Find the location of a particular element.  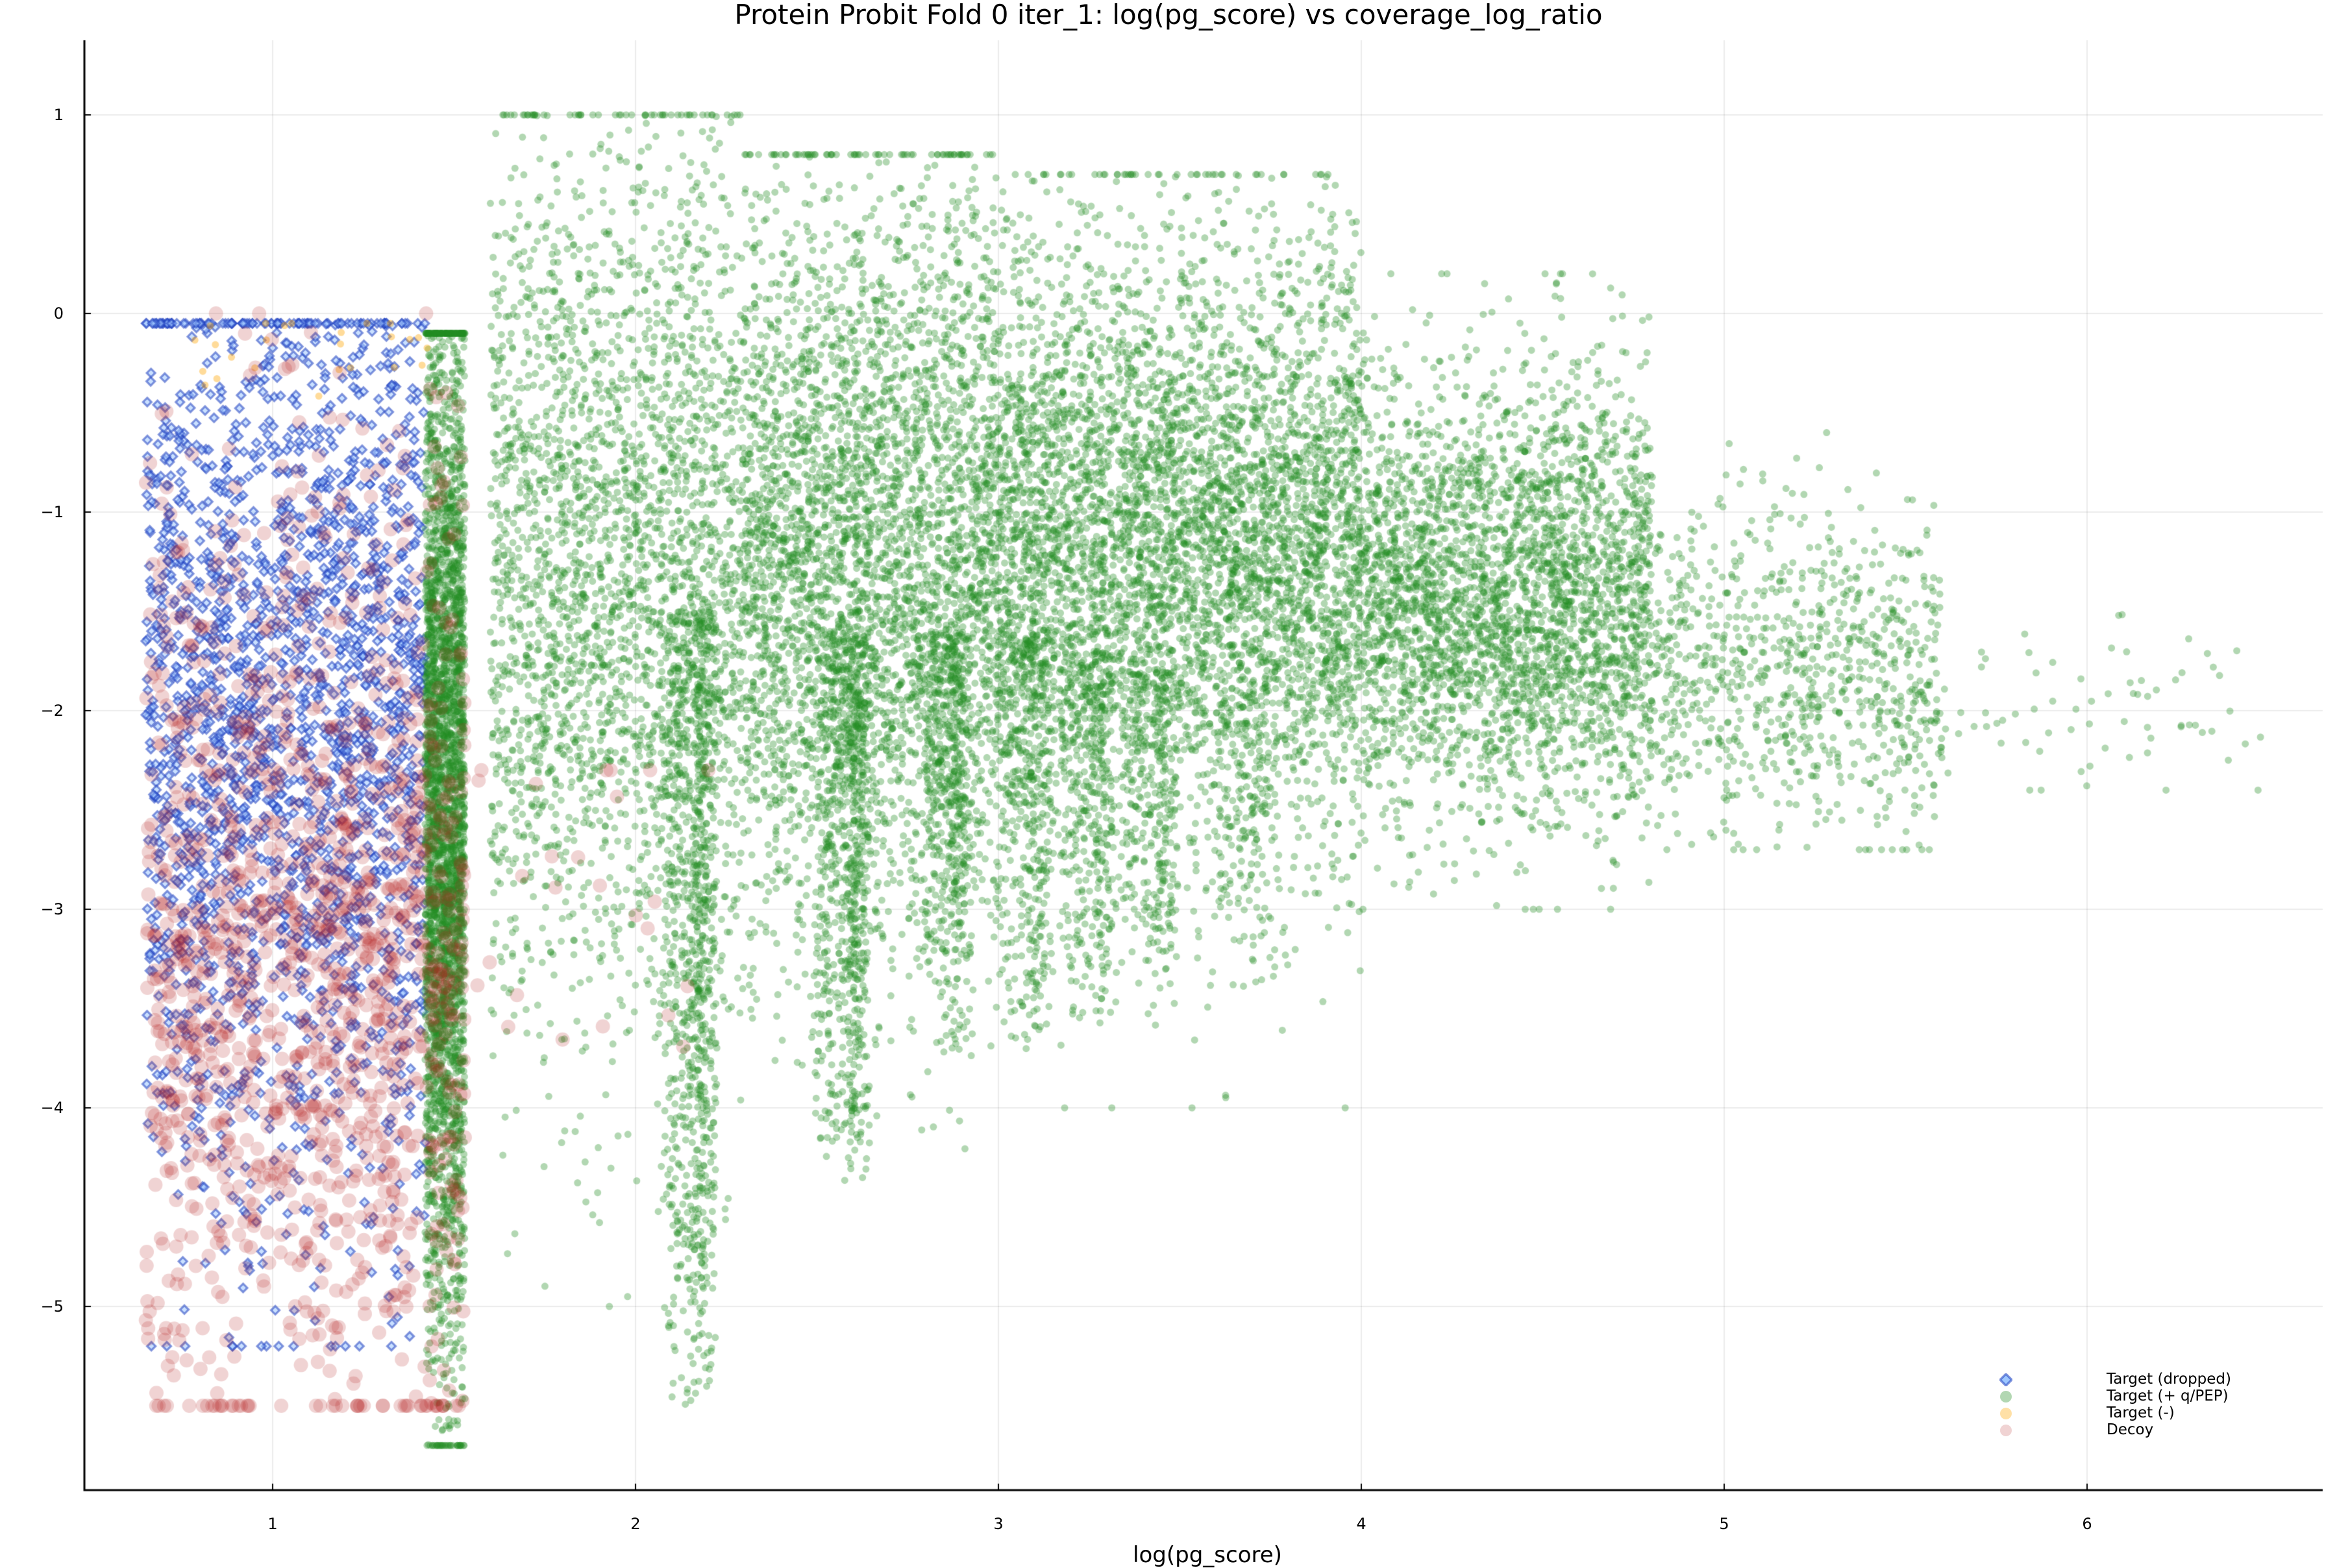

y-tick-label: −5 is located at coordinates (52, 1306).